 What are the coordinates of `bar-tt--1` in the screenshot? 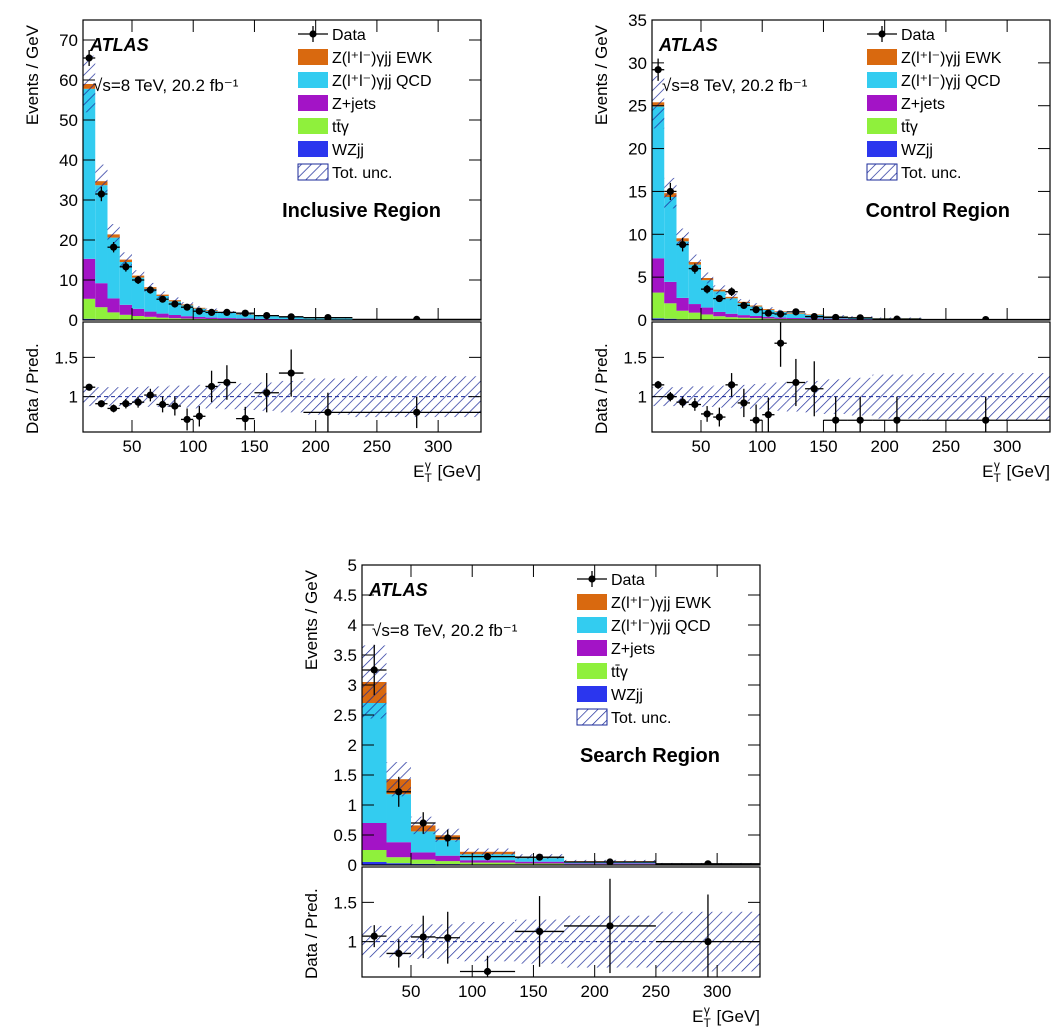 It's located at (398, 860).